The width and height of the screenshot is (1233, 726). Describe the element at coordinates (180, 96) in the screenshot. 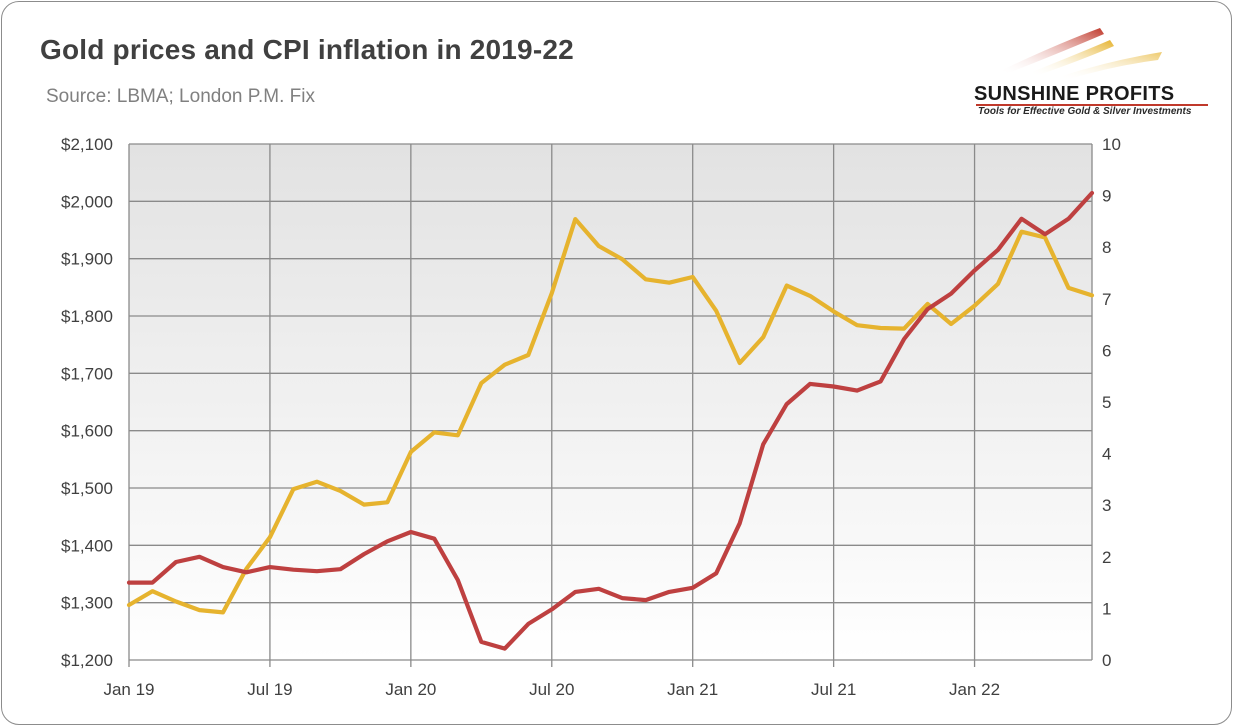

I see `chart-subtitle: Source: LBMA; London P.M. Fix` at that location.